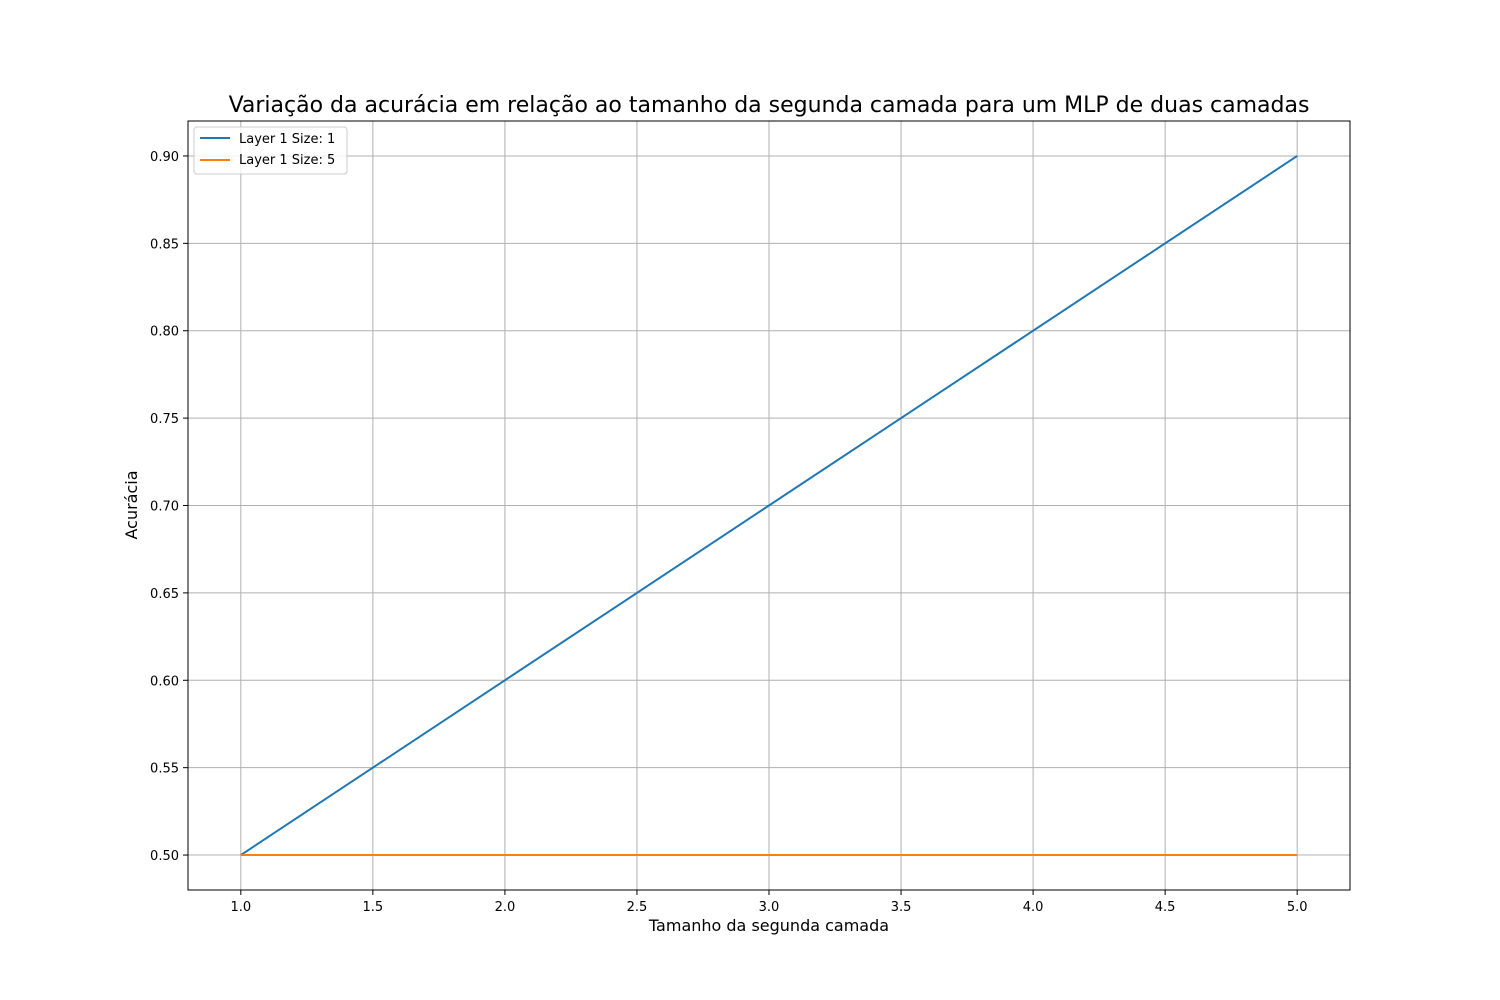  What do you see at coordinates (505, 907) in the screenshot?
I see `x-tick-label: 2.0` at bounding box center [505, 907].